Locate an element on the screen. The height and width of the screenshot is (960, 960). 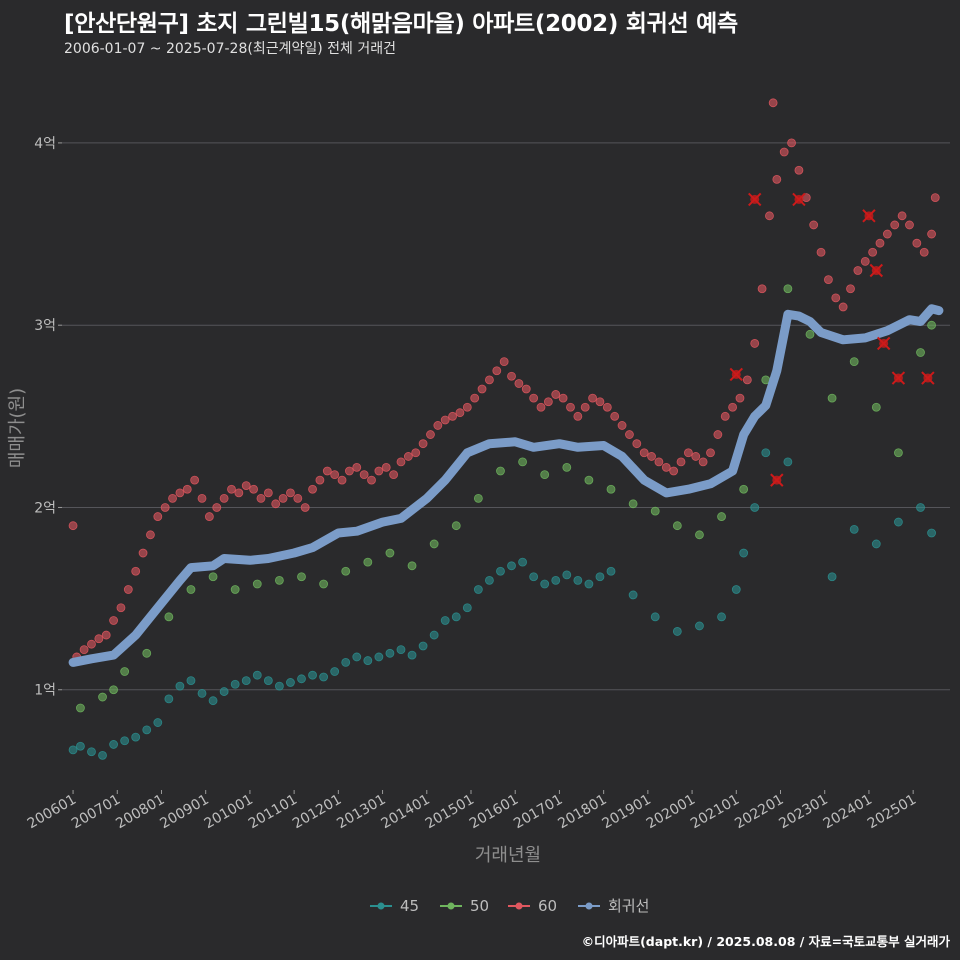
x-tick-label: 201901 is located at coordinates (627, 812).